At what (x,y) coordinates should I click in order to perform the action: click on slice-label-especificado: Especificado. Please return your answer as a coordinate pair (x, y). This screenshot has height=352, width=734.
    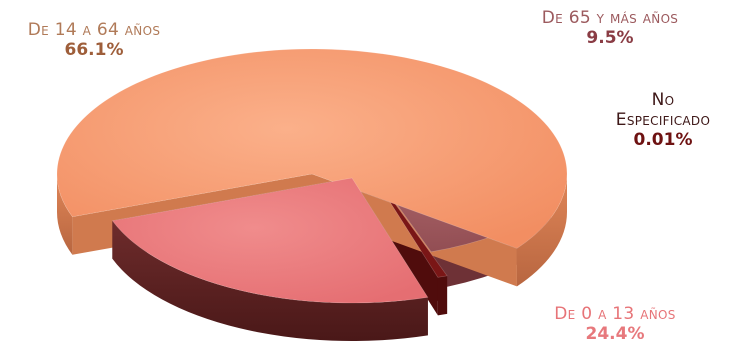
    Looking at the image, I should click on (663, 120).